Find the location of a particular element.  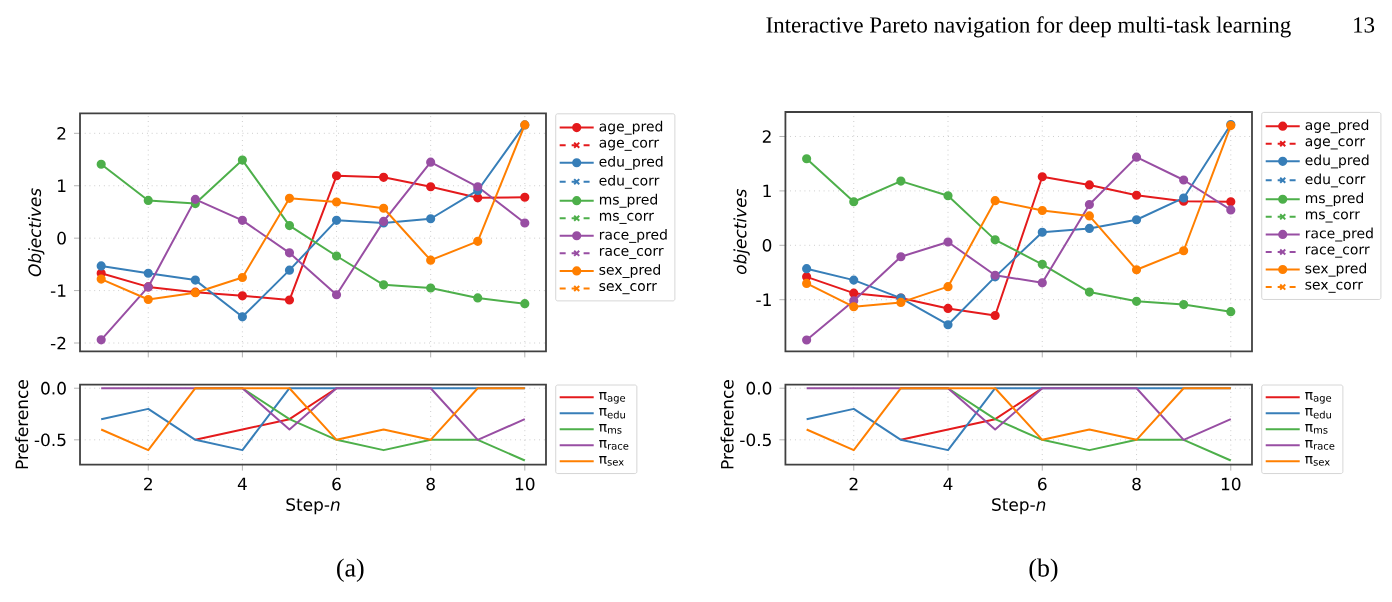

y-axis-title: Objectives is located at coordinates (36, 232).